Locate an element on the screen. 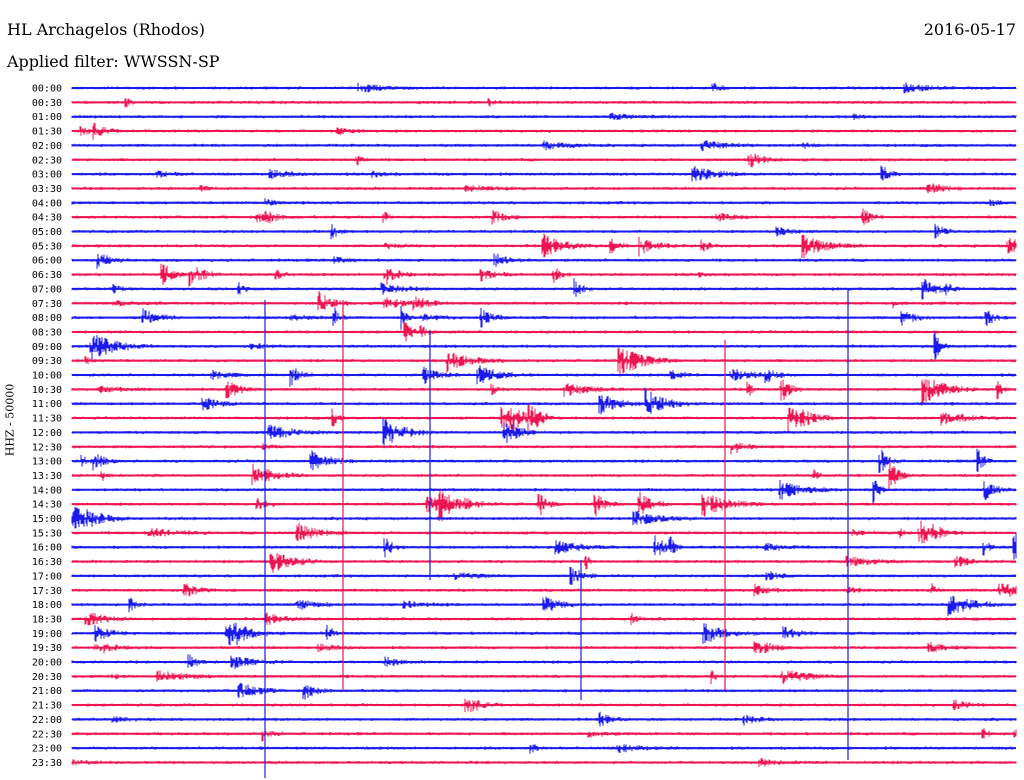 Image resolution: width=1024 pixels, height=780 pixels. row-time-label: 08:30 is located at coordinates (47, 332).